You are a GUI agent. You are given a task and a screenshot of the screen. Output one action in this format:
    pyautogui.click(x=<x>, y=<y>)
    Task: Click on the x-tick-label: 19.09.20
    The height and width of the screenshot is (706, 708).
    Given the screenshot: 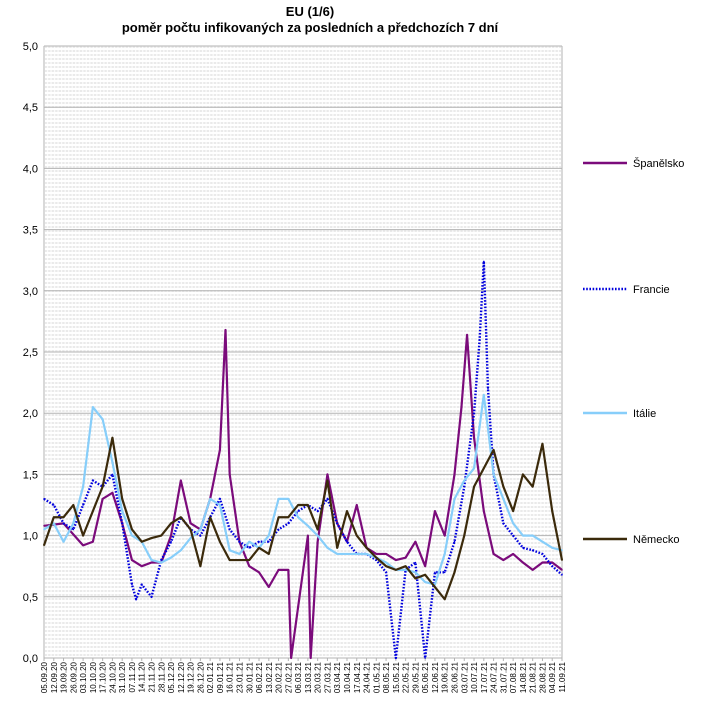 What is the action you would take?
    pyautogui.click(x=64, y=677)
    